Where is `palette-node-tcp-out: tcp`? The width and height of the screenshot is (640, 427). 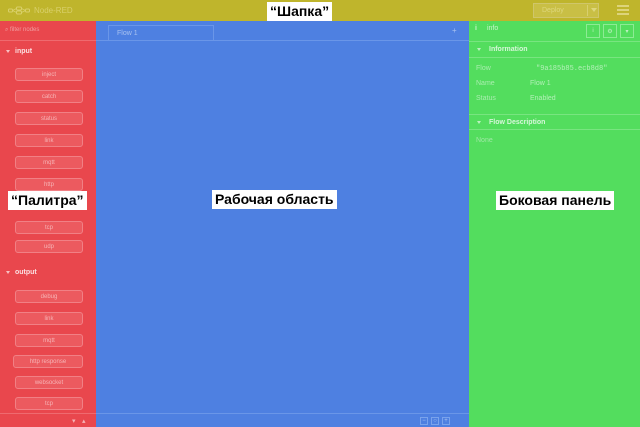 palette-node-tcp-out: tcp is located at coordinates (49, 403).